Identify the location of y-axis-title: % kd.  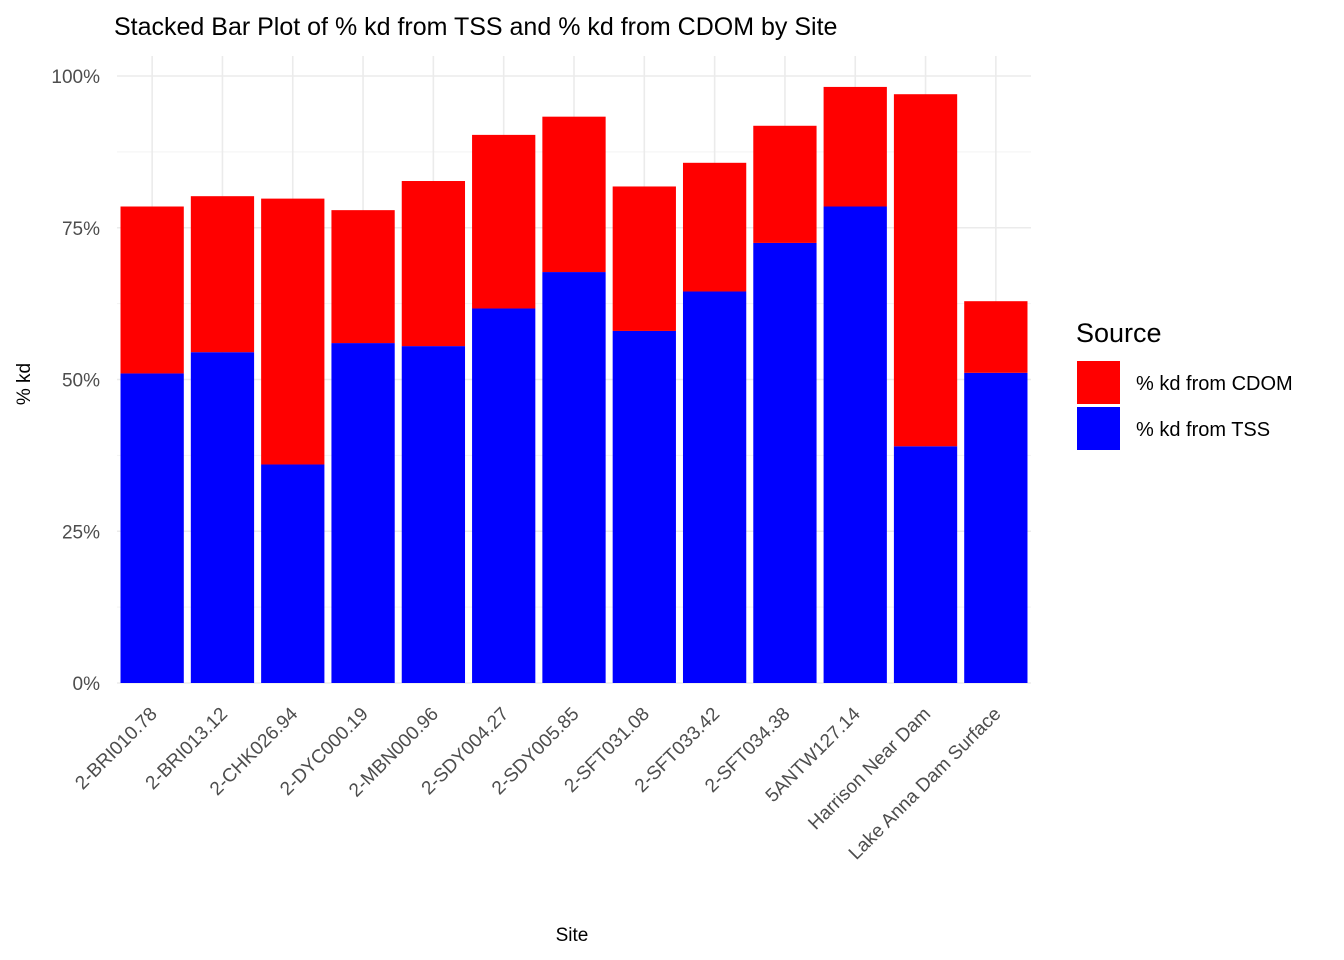
(24, 384).